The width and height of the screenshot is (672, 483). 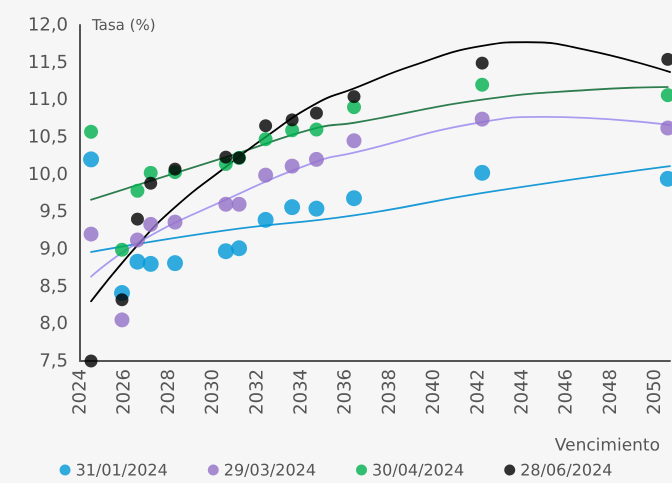 I want to click on x-tick-label: 2028, so click(x=168, y=392).